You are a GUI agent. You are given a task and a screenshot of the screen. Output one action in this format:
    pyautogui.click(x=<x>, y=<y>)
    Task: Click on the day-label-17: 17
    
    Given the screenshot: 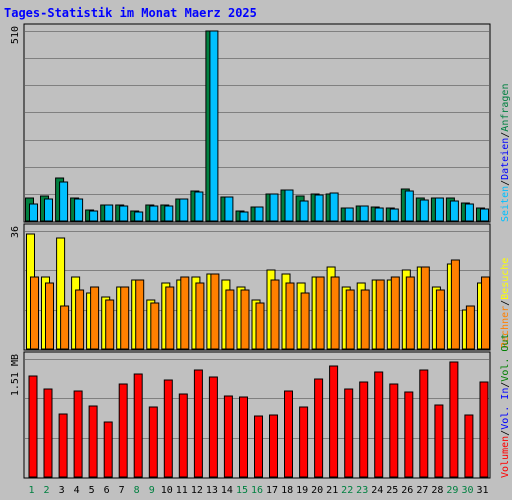 What is the action you would take?
    pyautogui.click(x=272, y=490)
    